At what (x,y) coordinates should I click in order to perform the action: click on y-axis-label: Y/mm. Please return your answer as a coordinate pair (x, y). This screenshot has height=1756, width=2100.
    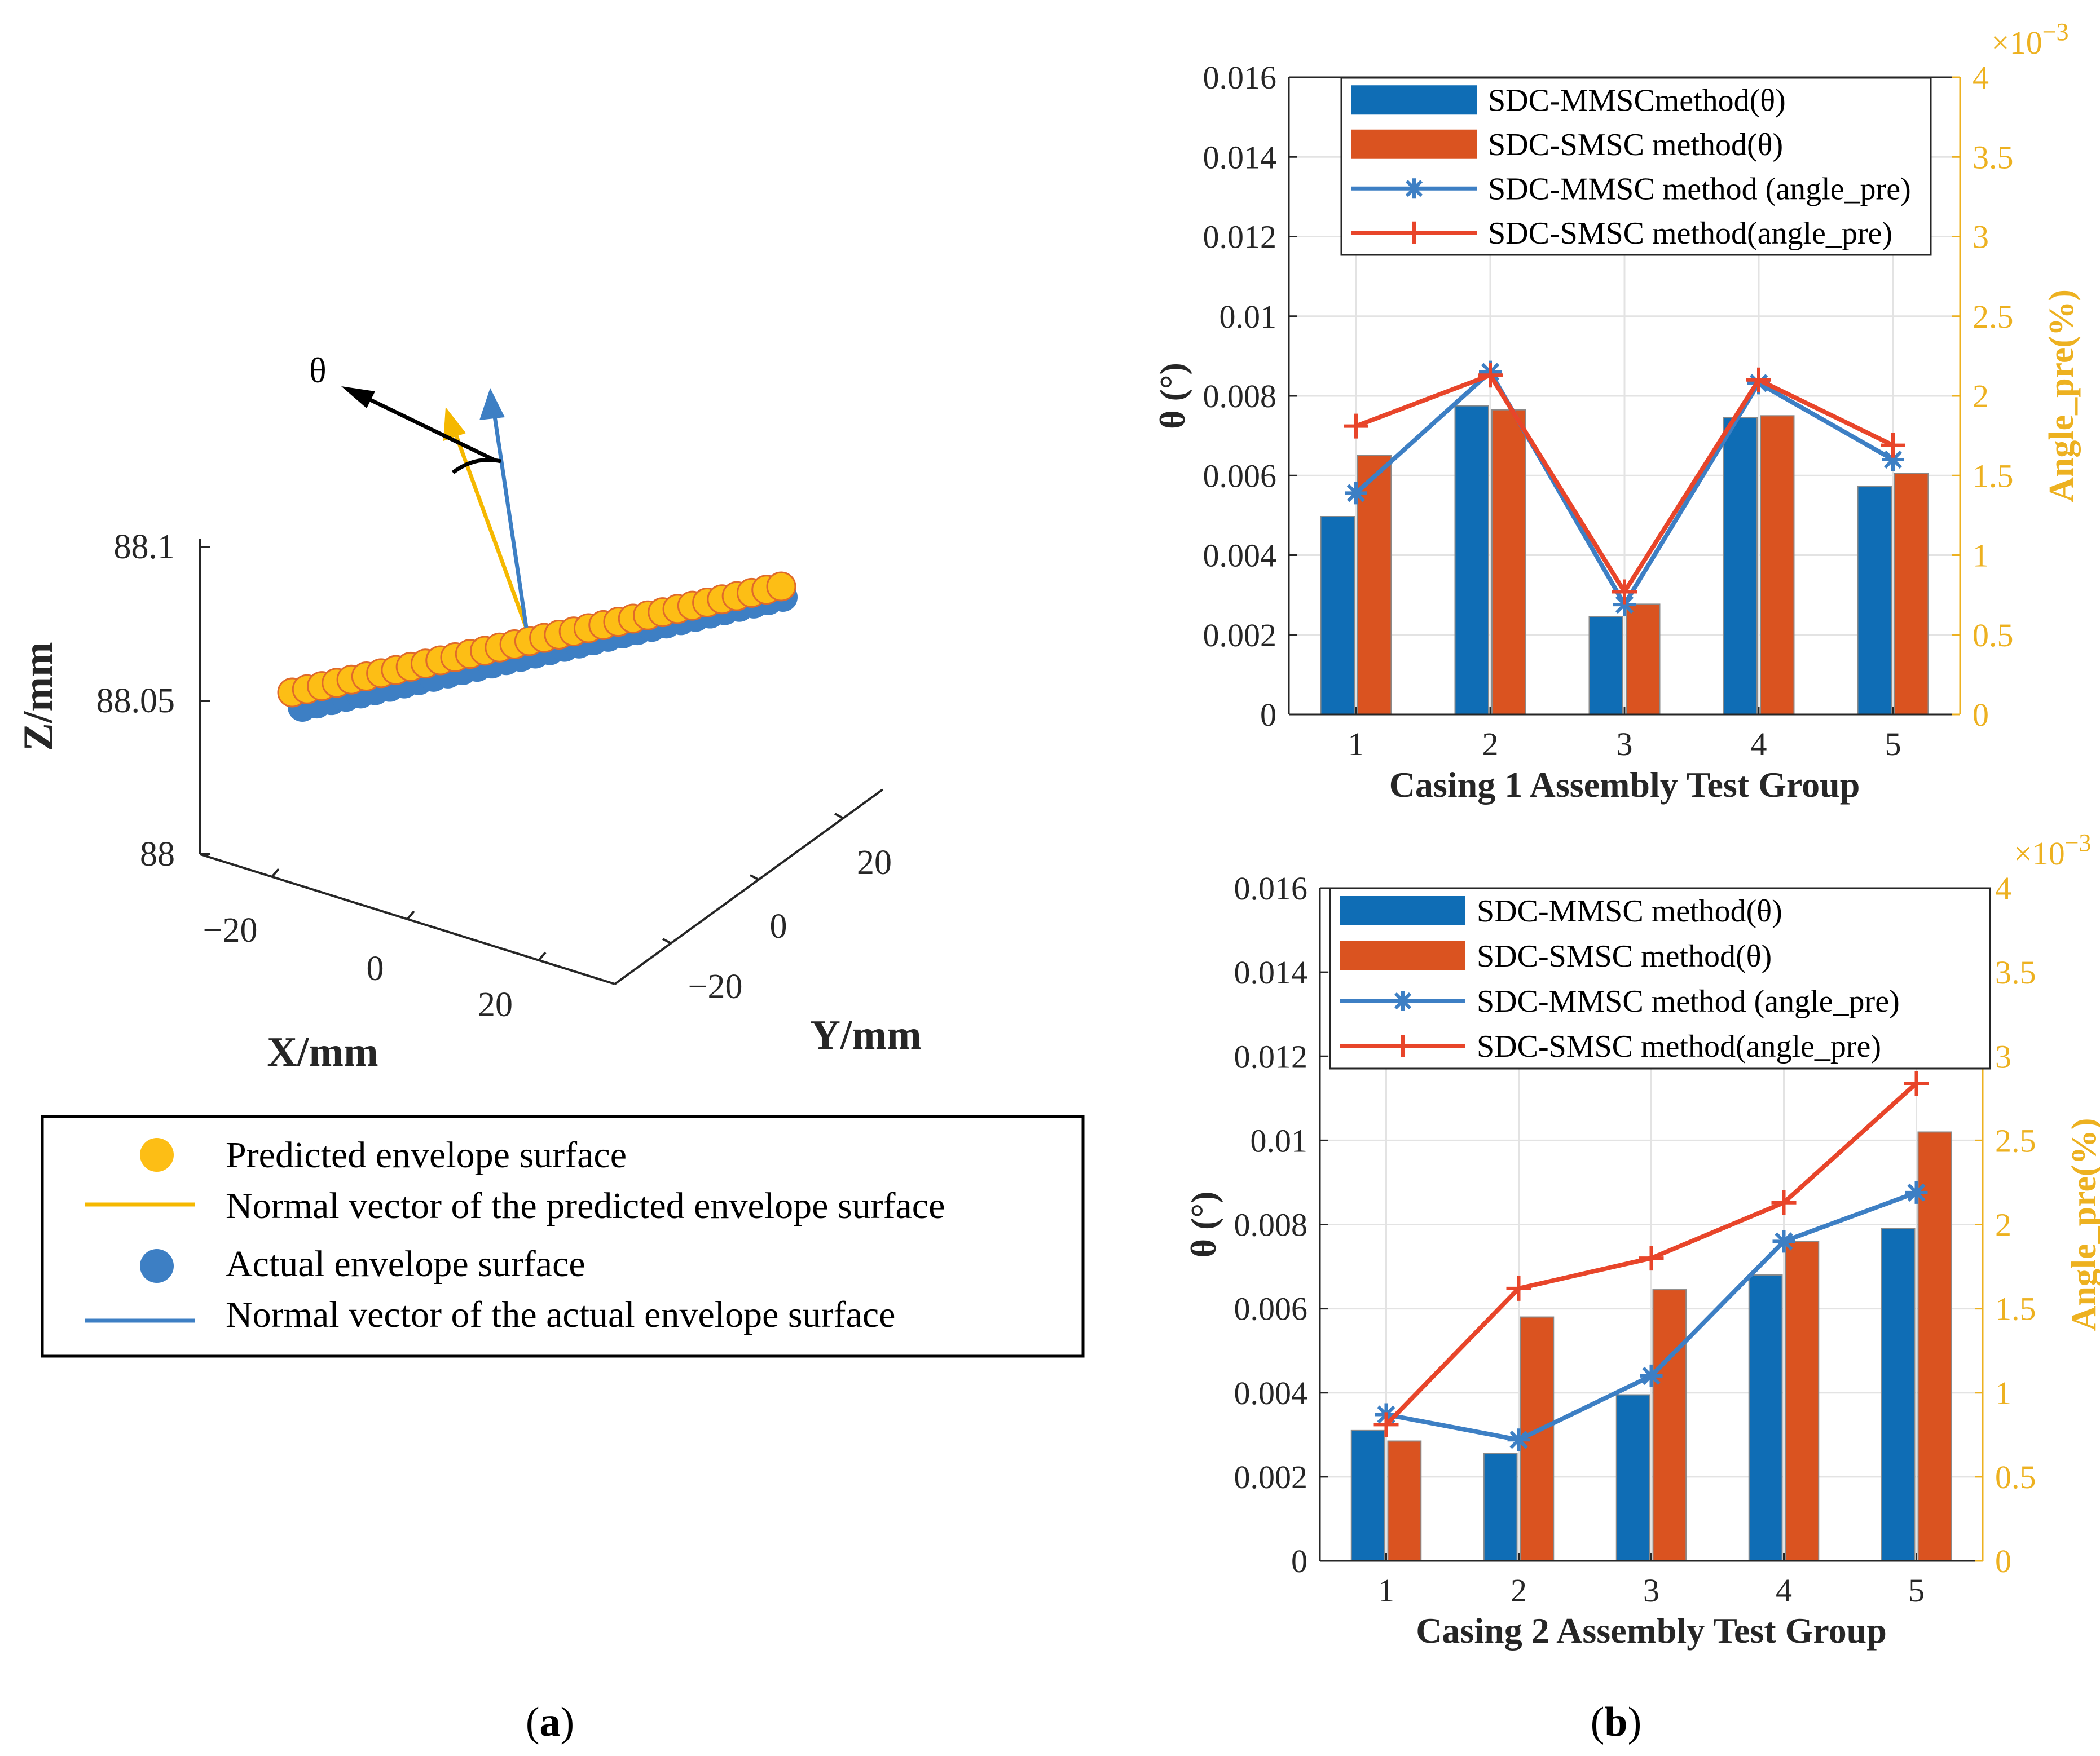
    Looking at the image, I should click on (866, 1035).